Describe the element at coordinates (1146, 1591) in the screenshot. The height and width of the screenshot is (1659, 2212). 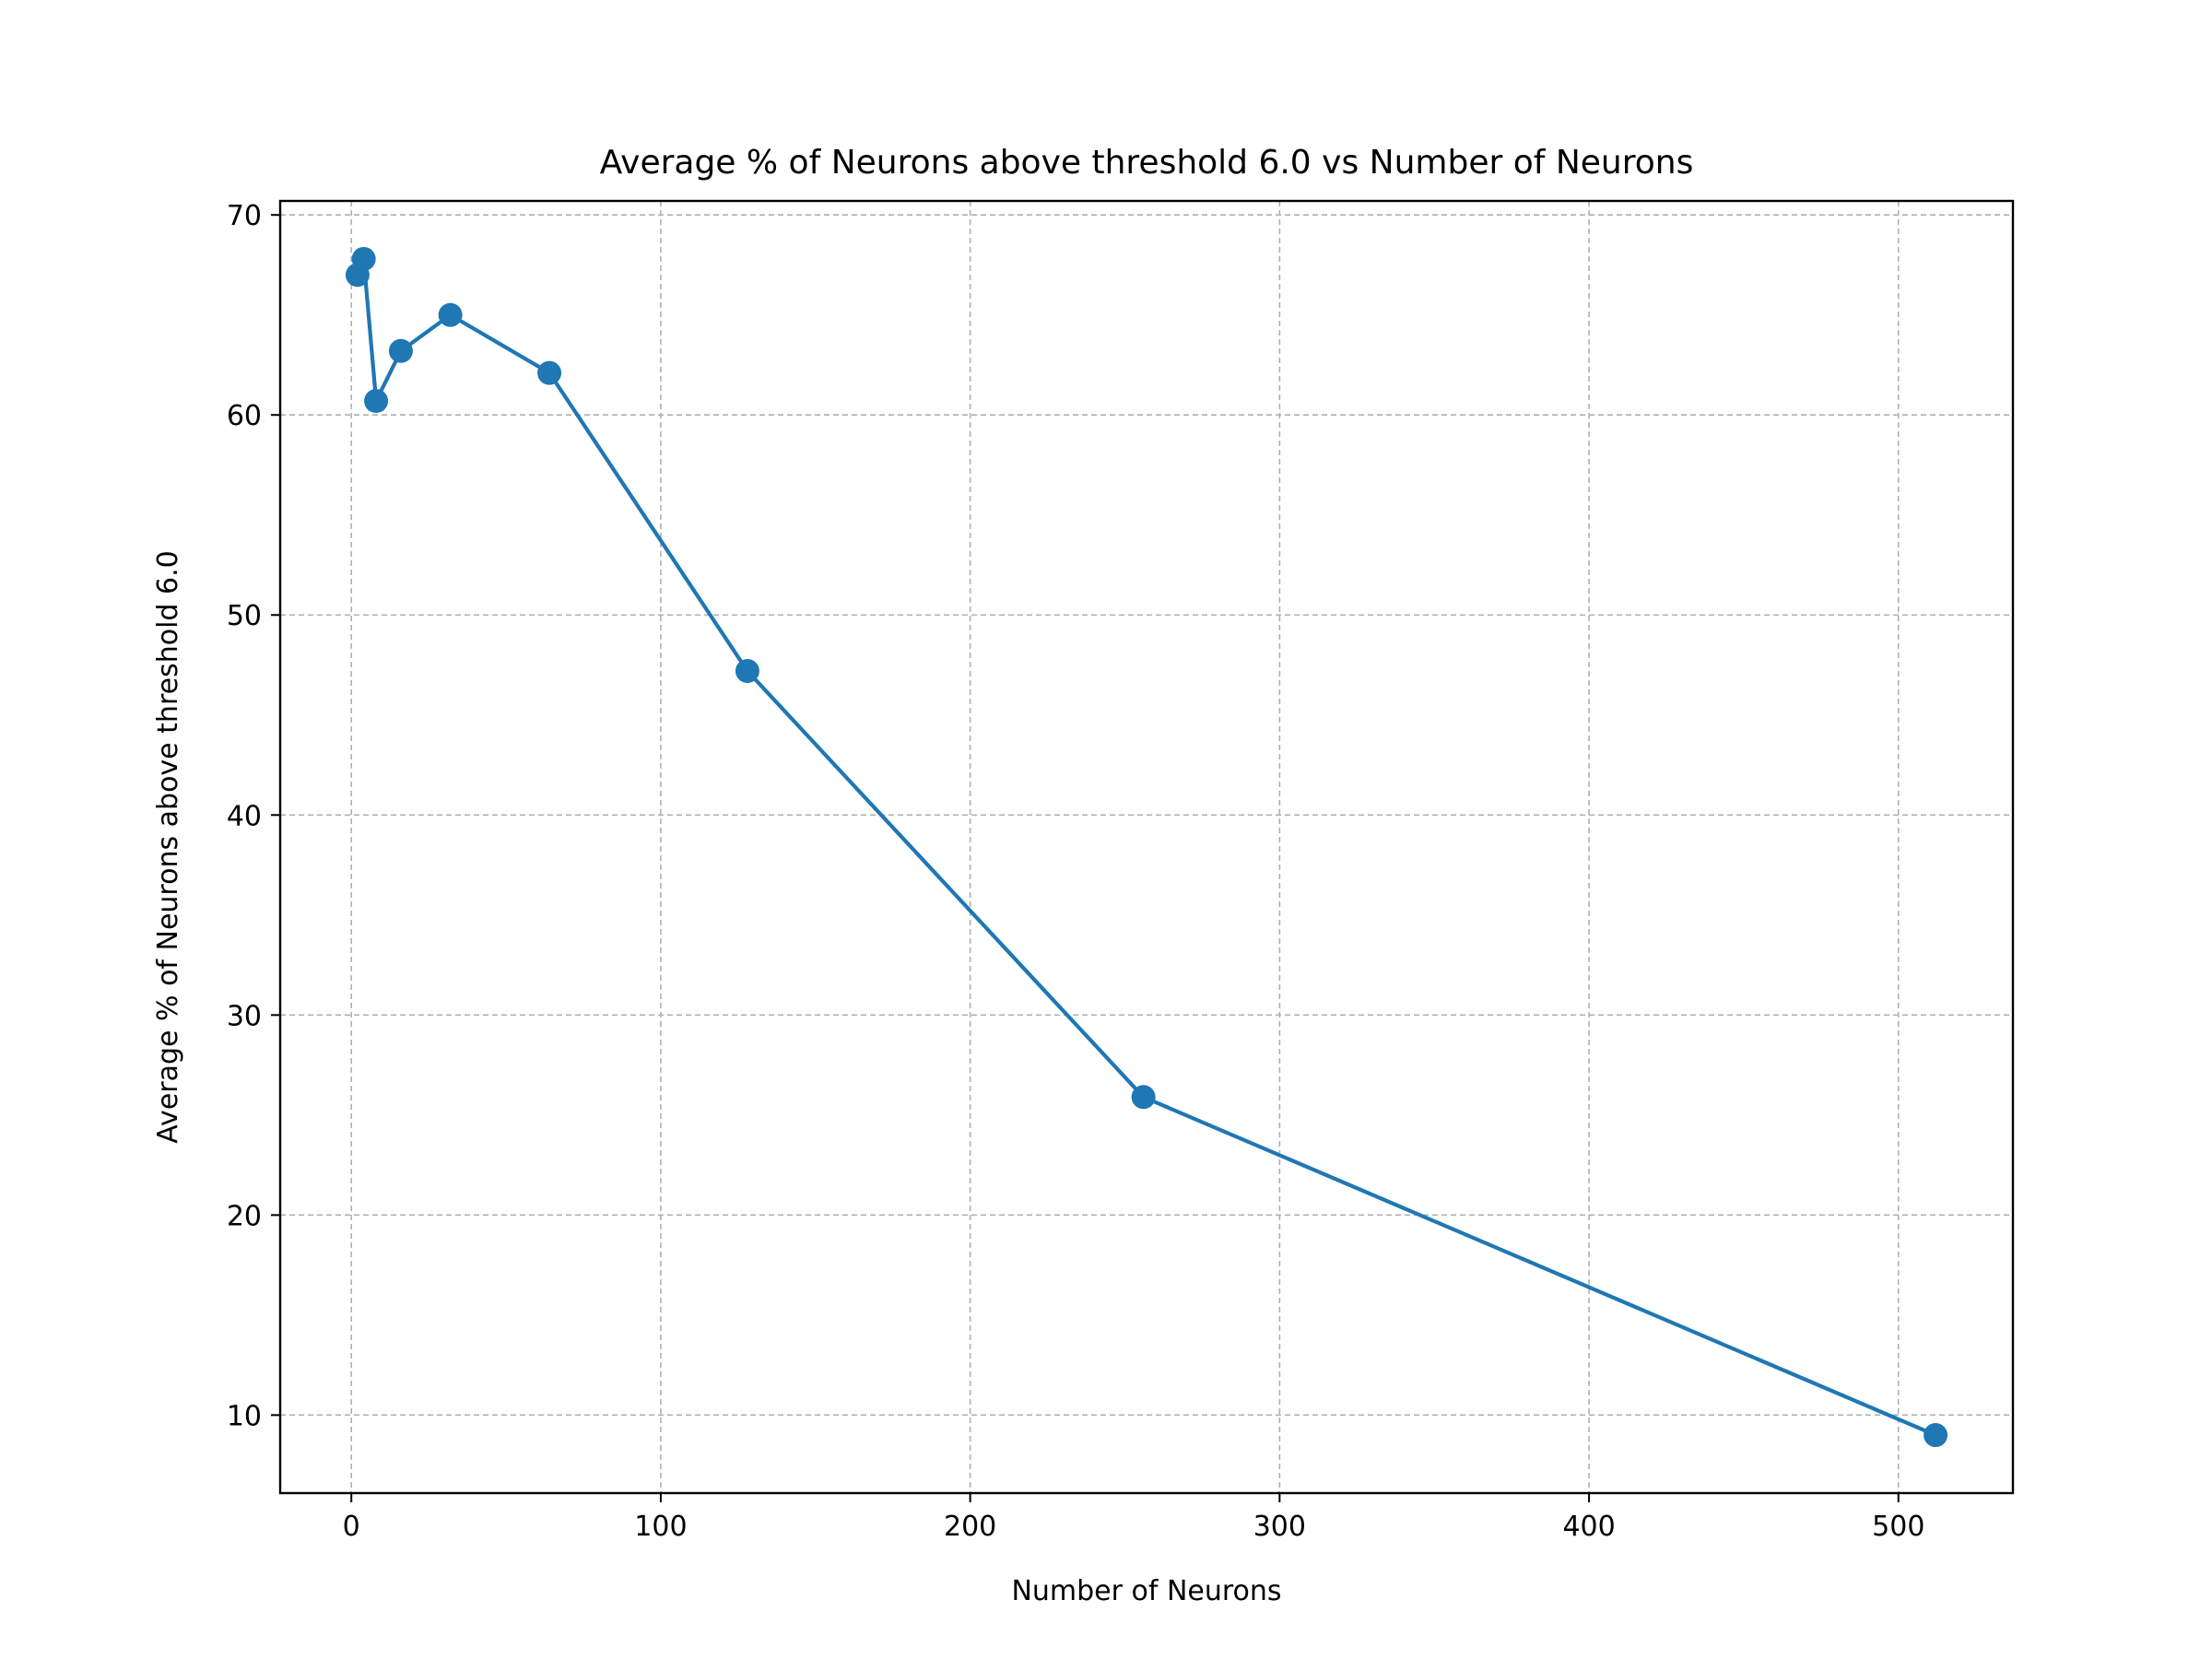
I see `x-axis-label: Number of Neurons` at that location.